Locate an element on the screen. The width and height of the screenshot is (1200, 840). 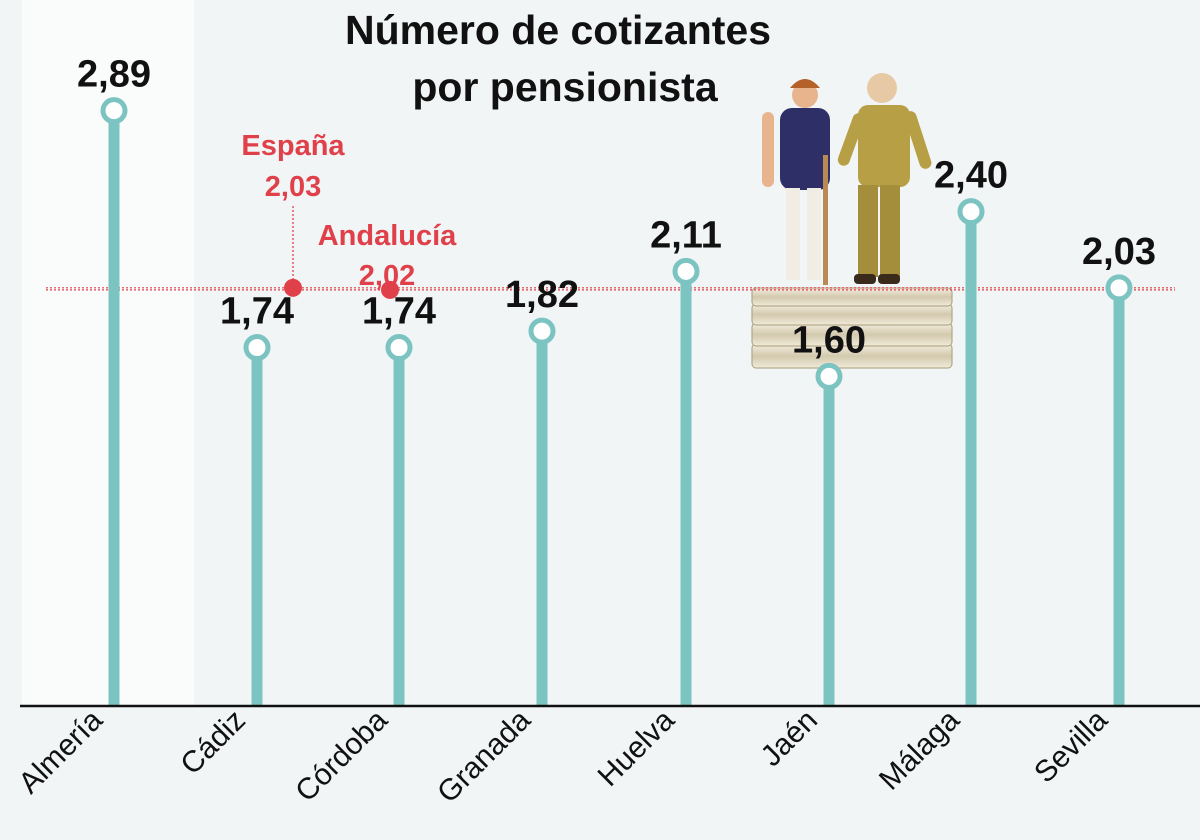
category-label: Córdoba is located at coordinates (341, 755).